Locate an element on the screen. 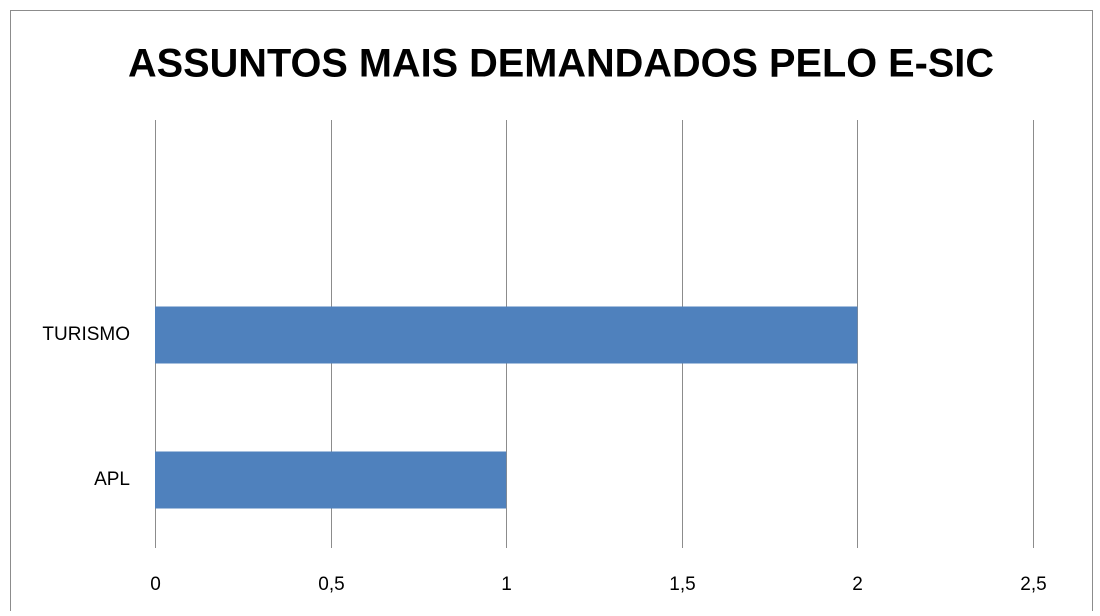  x-tick-label: 1 is located at coordinates (506, 584).